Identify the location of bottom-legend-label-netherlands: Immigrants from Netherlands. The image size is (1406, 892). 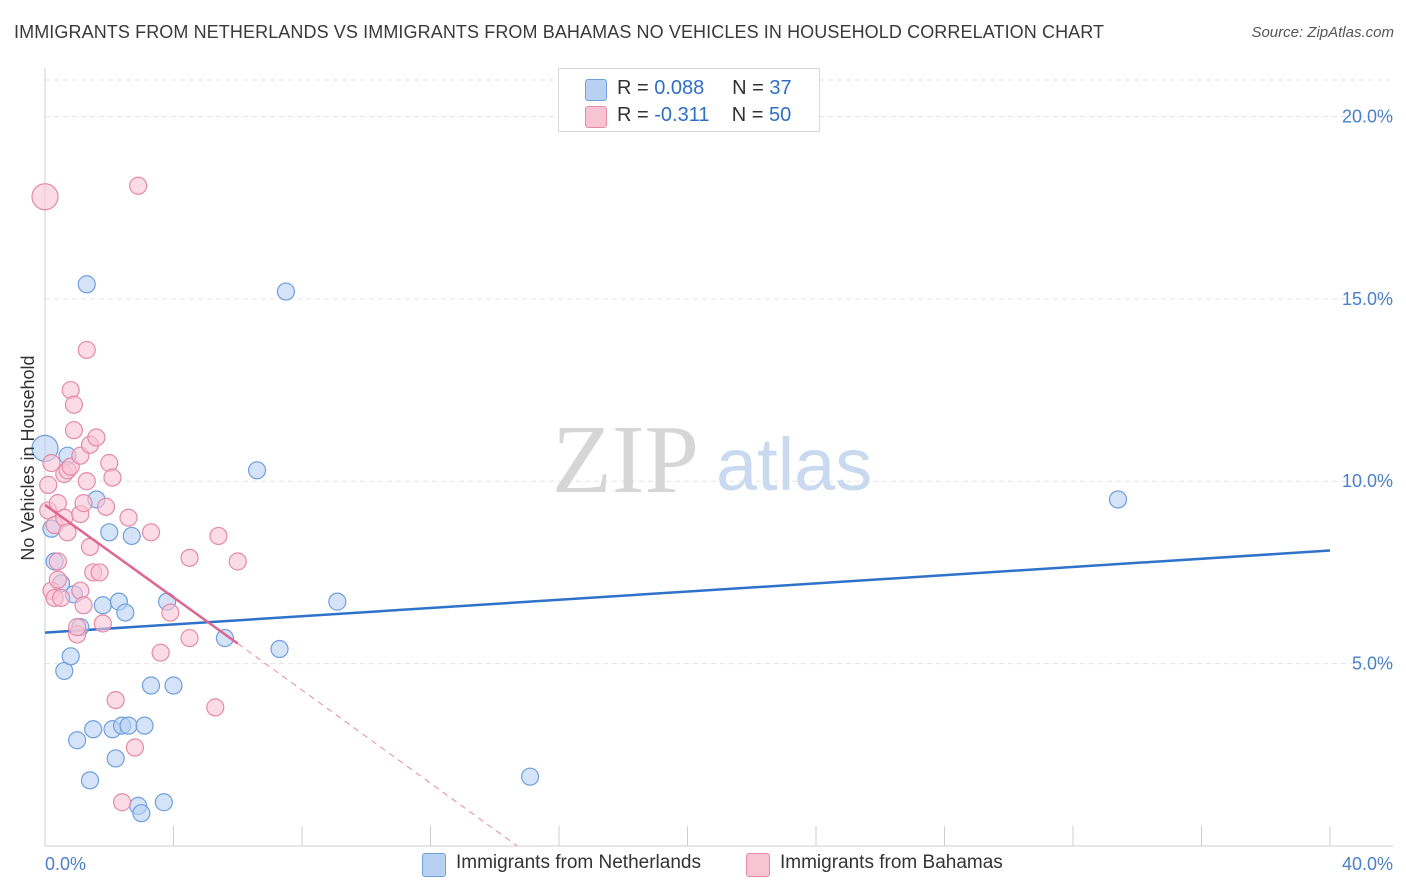
(578, 862).